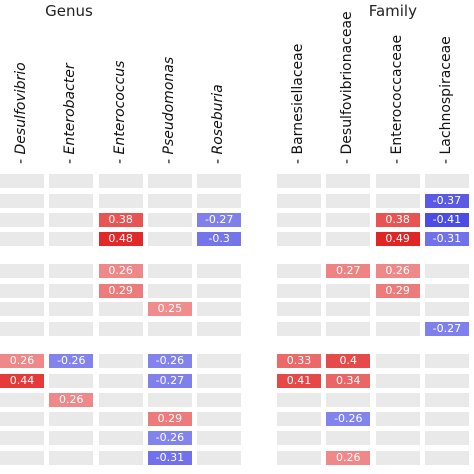 The height and width of the screenshot is (474, 474). I want to click on cell-value-label: -0.3, so click(219, 238).